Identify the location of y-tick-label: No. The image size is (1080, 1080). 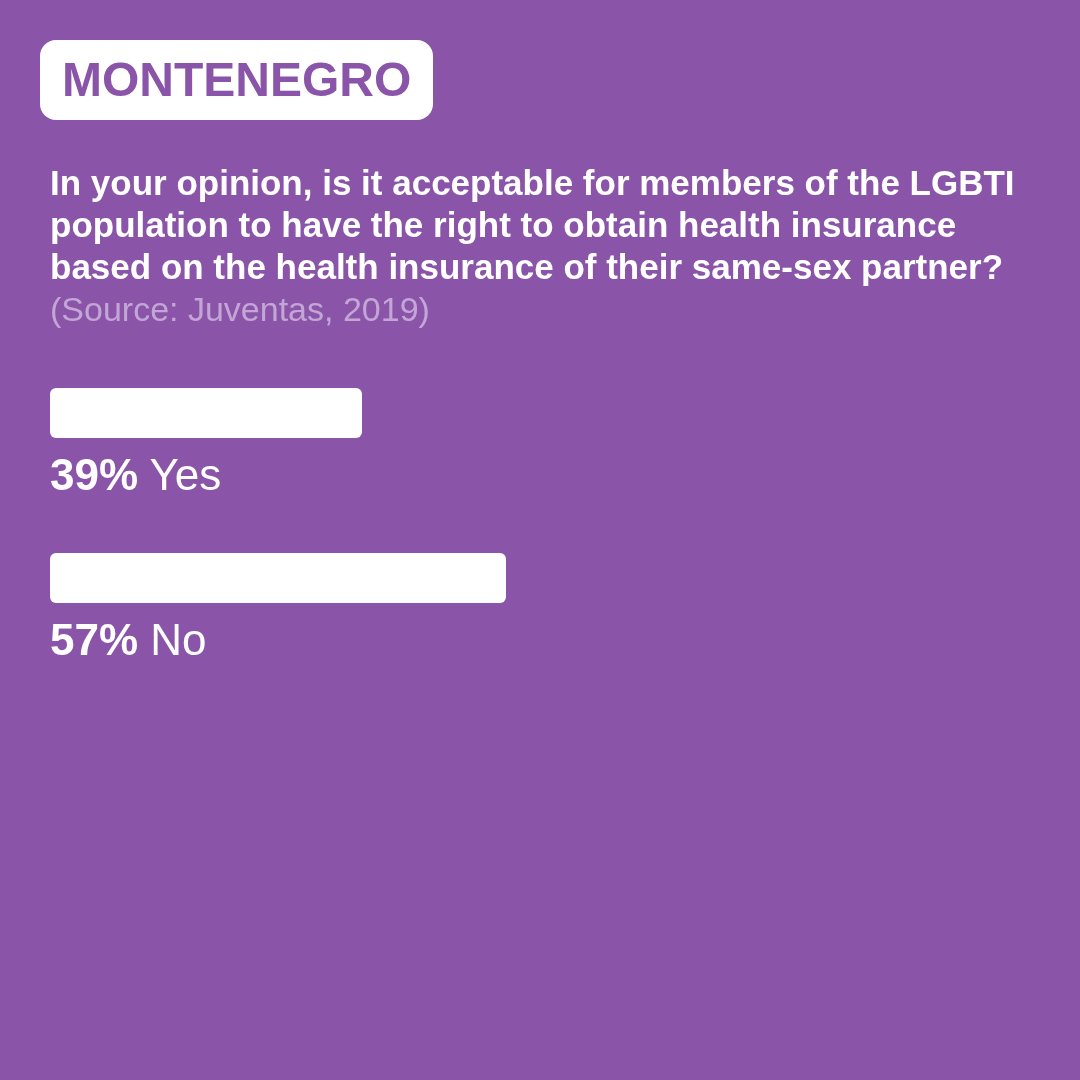
(172, 639).